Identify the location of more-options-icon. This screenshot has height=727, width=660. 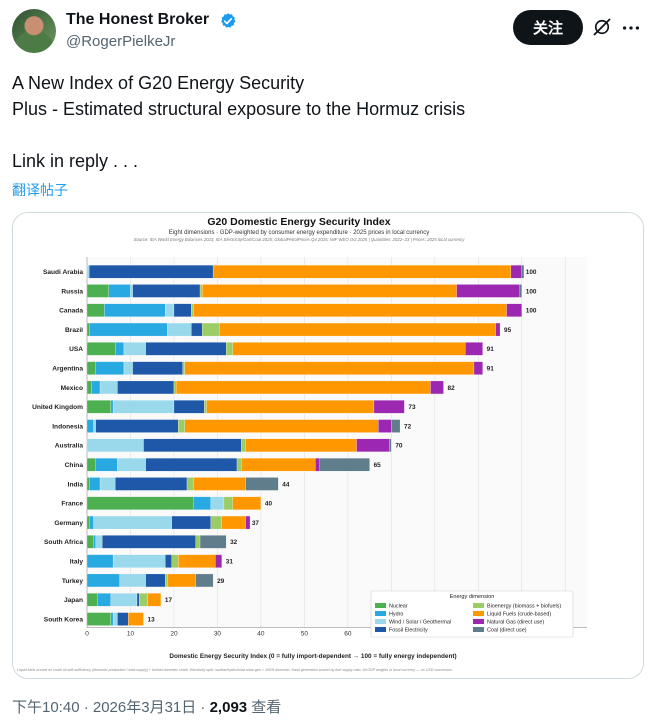
(631, 28).